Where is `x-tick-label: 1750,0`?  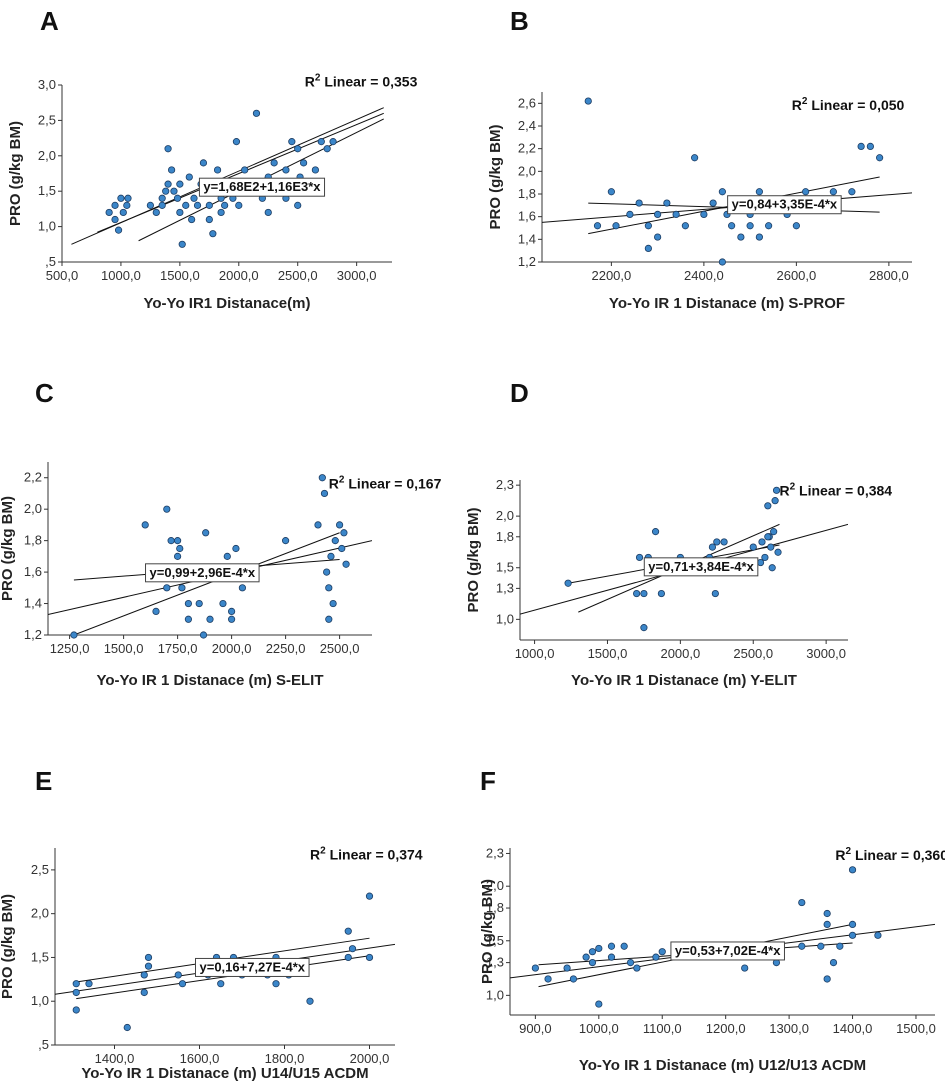
x-tick-label: 1750,0 is located at coordinates (178, 648).